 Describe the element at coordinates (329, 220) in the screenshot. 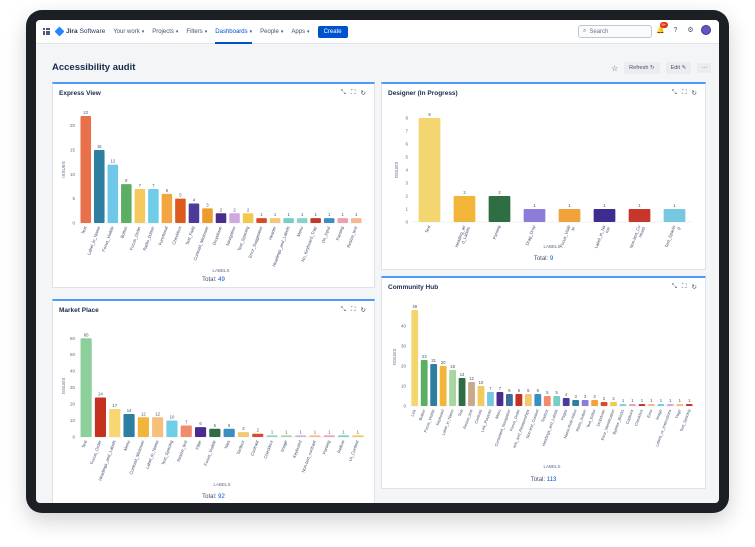

I see `bar-on-input` at that location.